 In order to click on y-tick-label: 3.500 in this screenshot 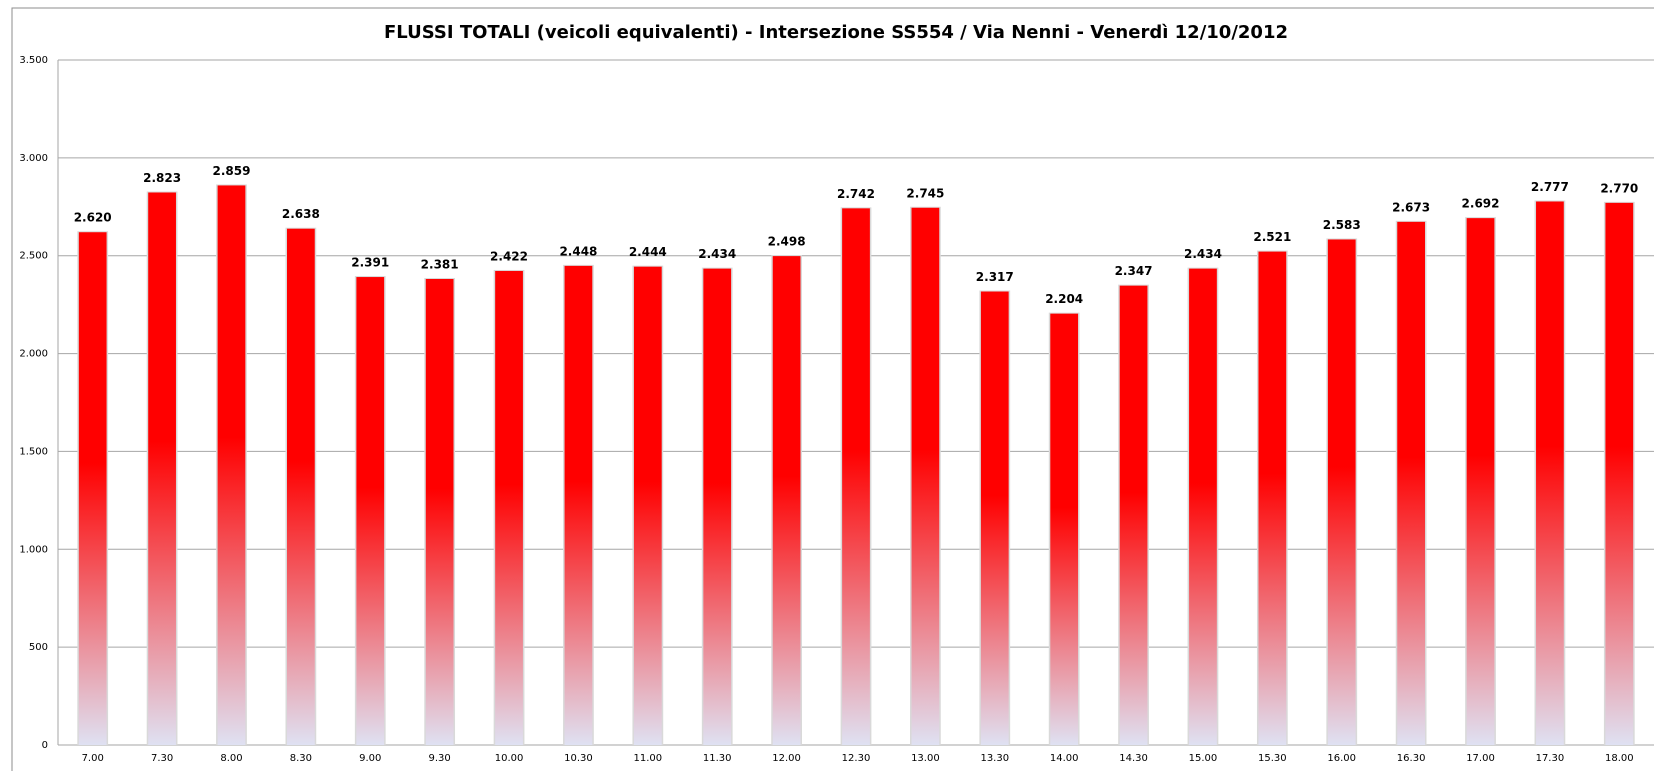, I will do `click(33, 60)`.